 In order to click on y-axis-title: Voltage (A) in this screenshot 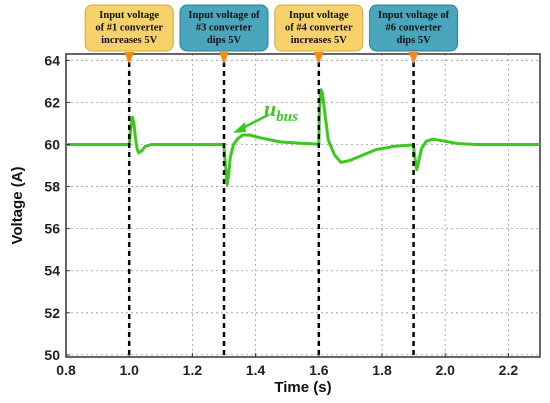, I will do `click(17, 205)`.